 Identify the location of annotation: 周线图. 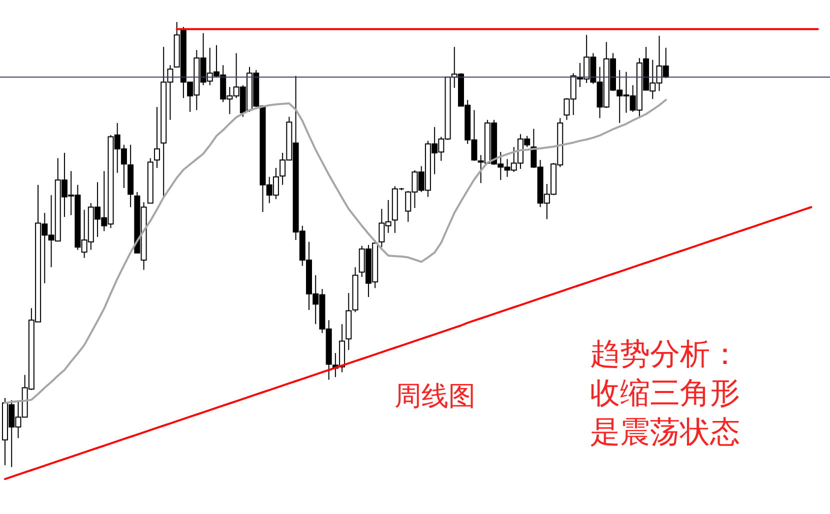
(435, 396).